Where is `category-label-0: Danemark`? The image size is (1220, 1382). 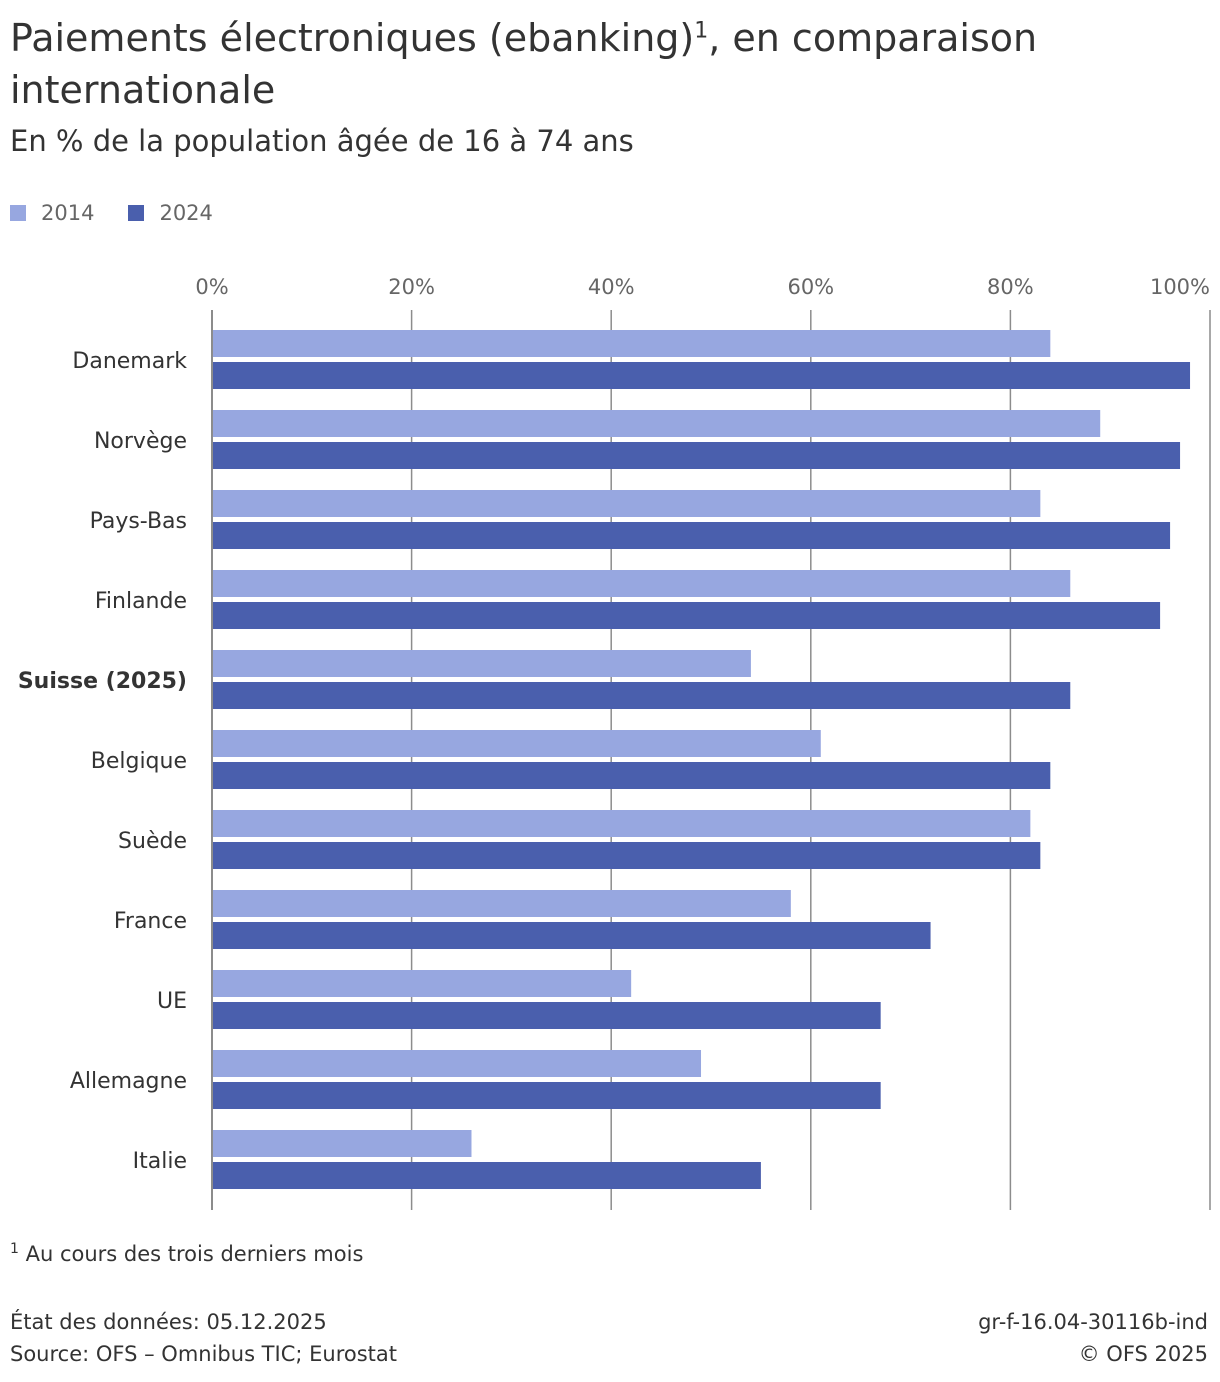
category-label-0: Danemark is located at coordinates (129, 361).